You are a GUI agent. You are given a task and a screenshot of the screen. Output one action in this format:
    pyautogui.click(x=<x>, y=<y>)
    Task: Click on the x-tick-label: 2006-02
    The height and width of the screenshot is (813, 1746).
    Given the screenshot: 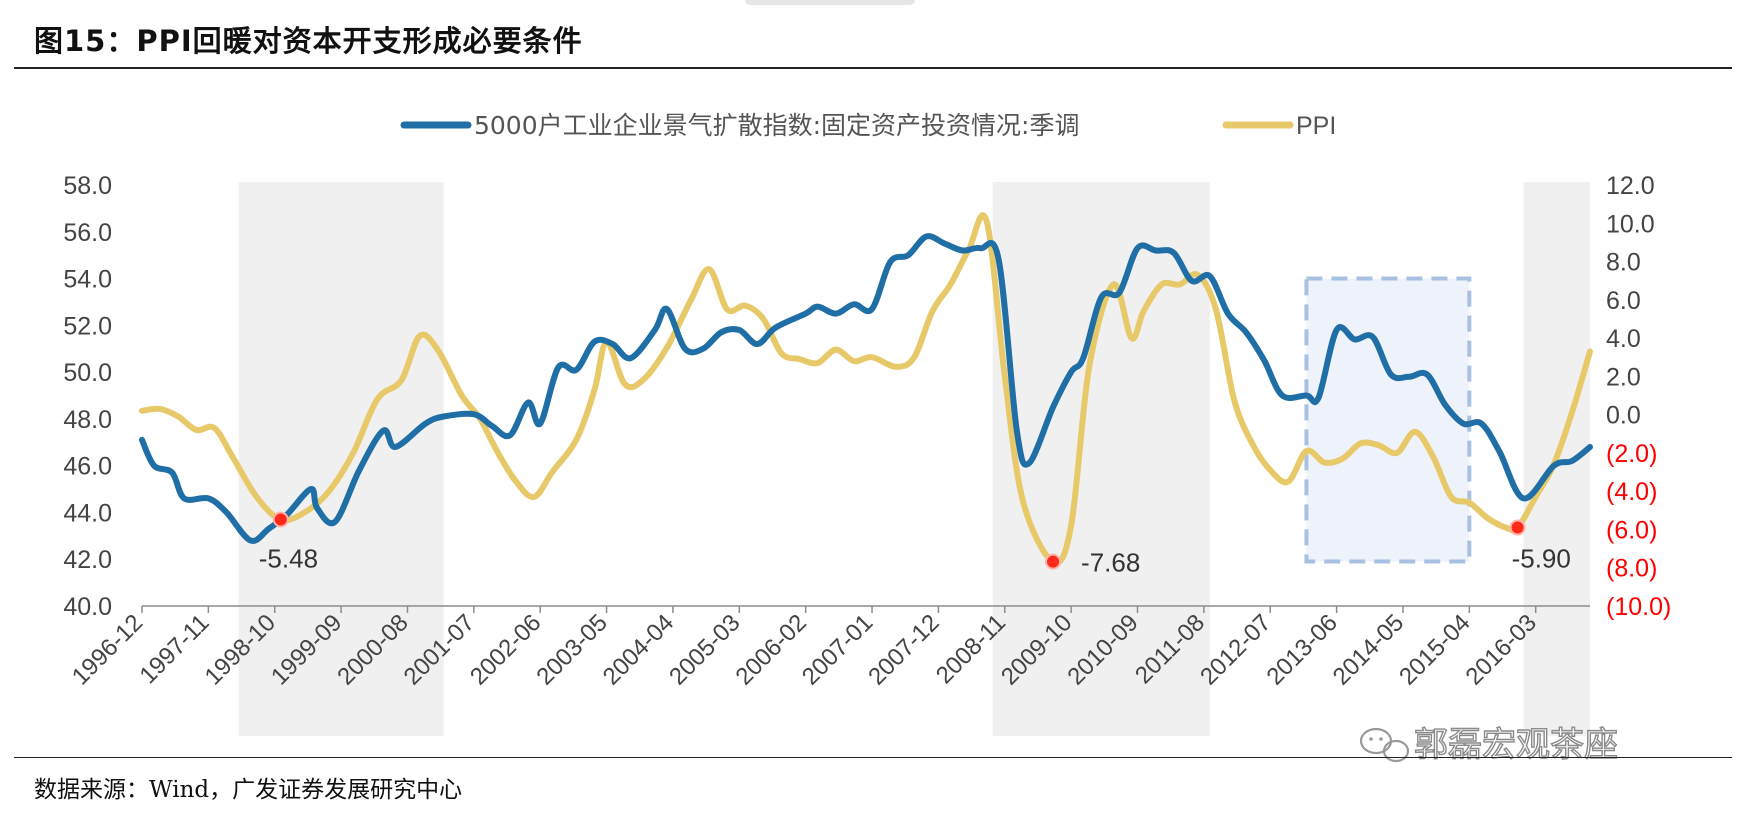 What is the action you would take?
    pyautogui.click(x=771, y=649)
    